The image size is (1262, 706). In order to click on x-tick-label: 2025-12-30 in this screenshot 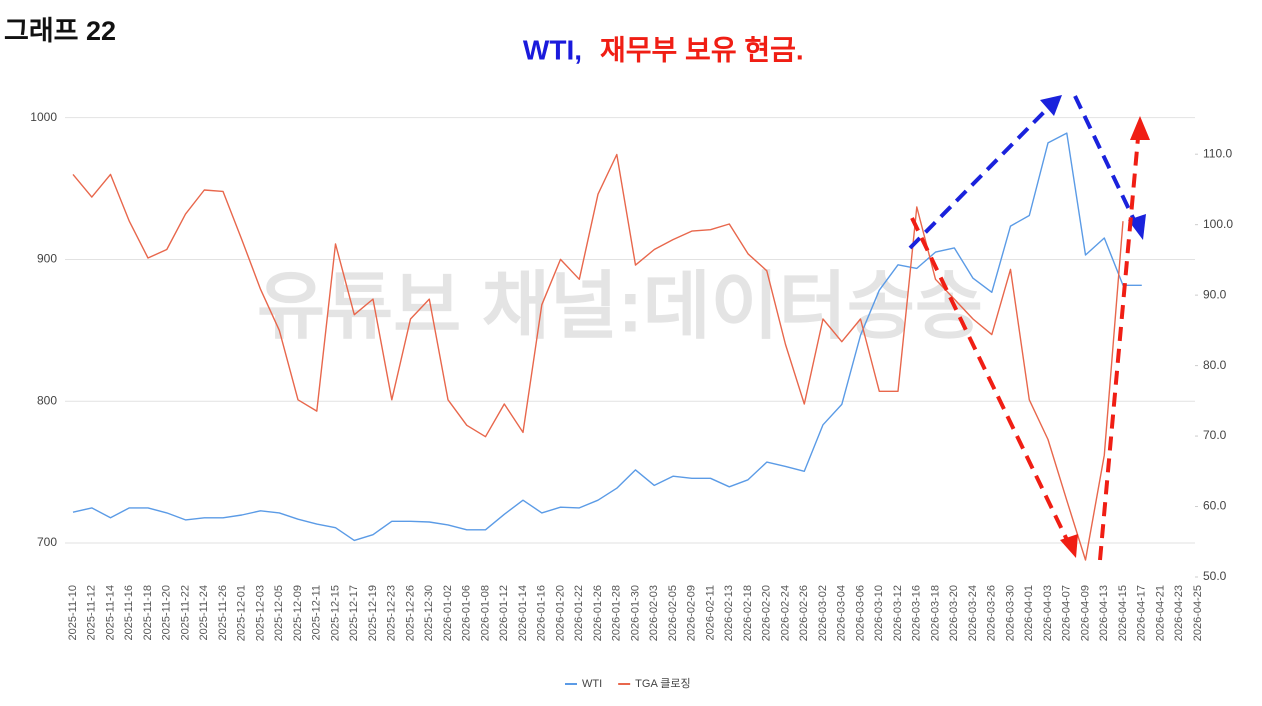, I will do `click(429, 613)`.